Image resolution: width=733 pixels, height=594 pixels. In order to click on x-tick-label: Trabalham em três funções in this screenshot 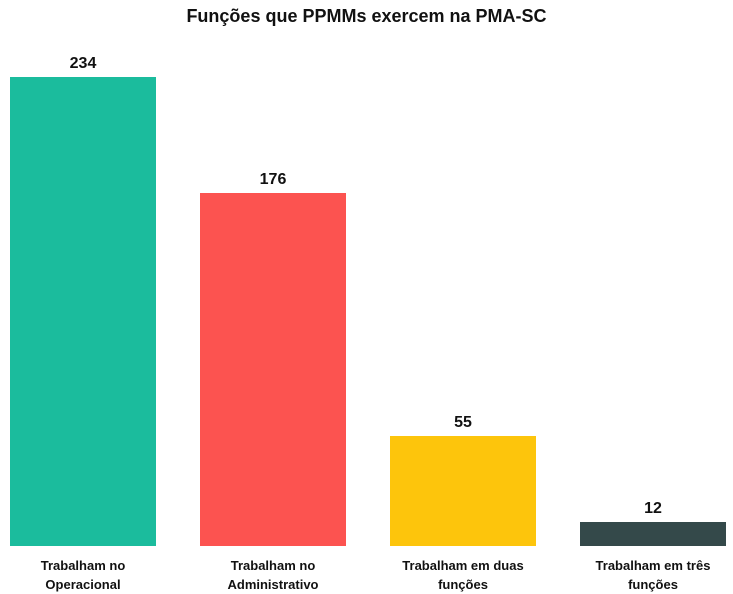, I will do `click(653, 575)`.